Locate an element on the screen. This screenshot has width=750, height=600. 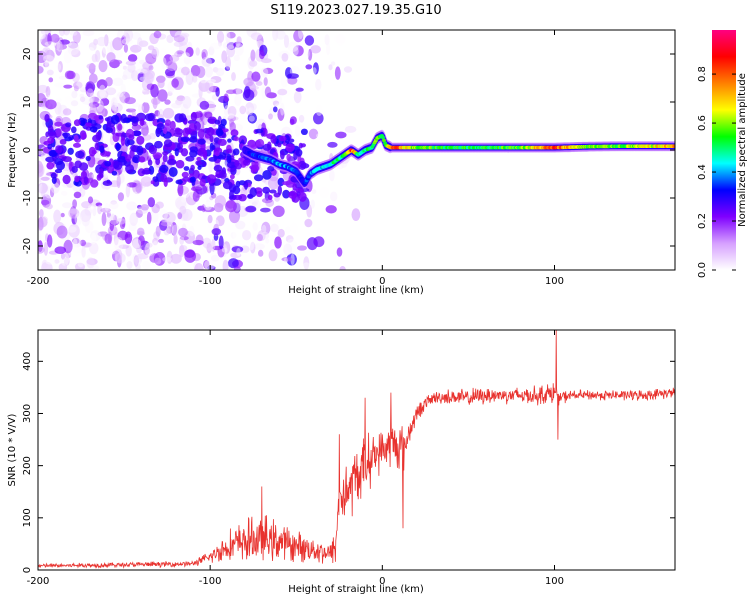
colorbar-tick-label: 0.0 is located at coordinates (702, 270).